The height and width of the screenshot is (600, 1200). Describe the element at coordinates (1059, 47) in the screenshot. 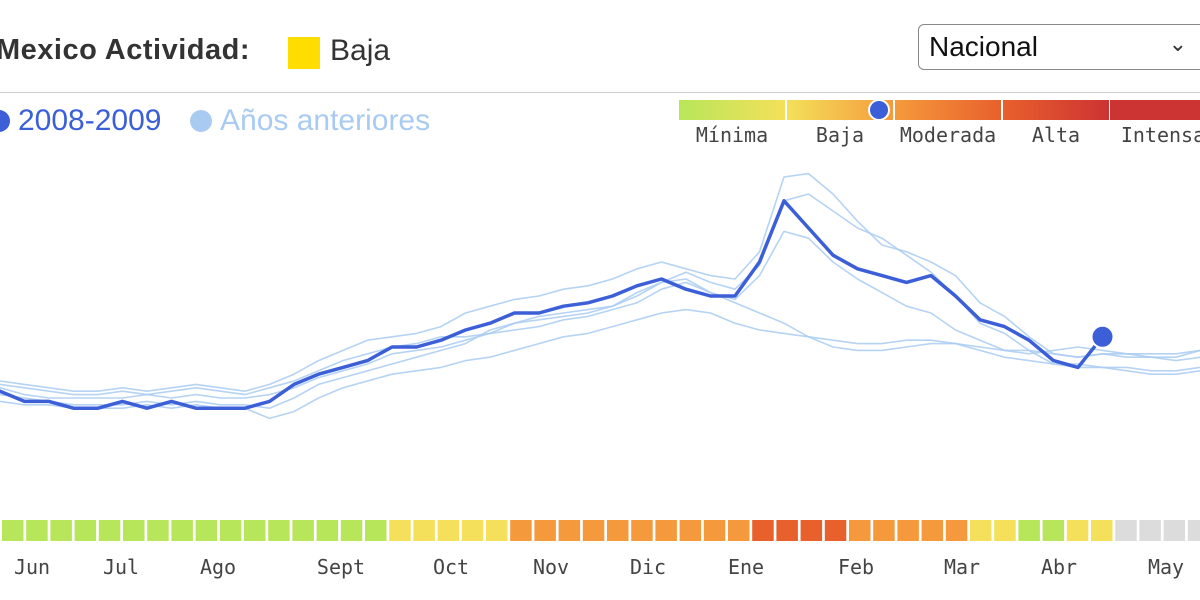

I see `region-select: Nacional ⌄` at that location.